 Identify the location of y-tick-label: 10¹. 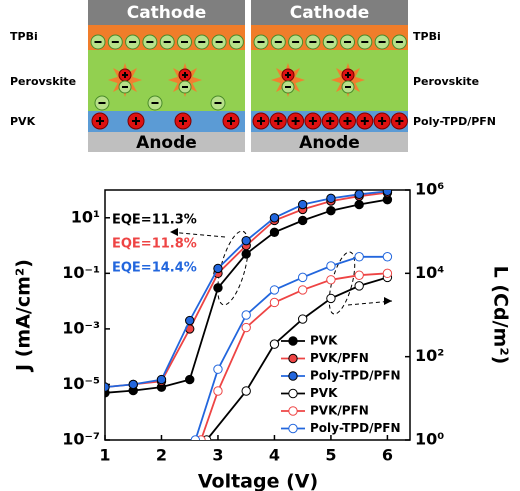
(85, 216).